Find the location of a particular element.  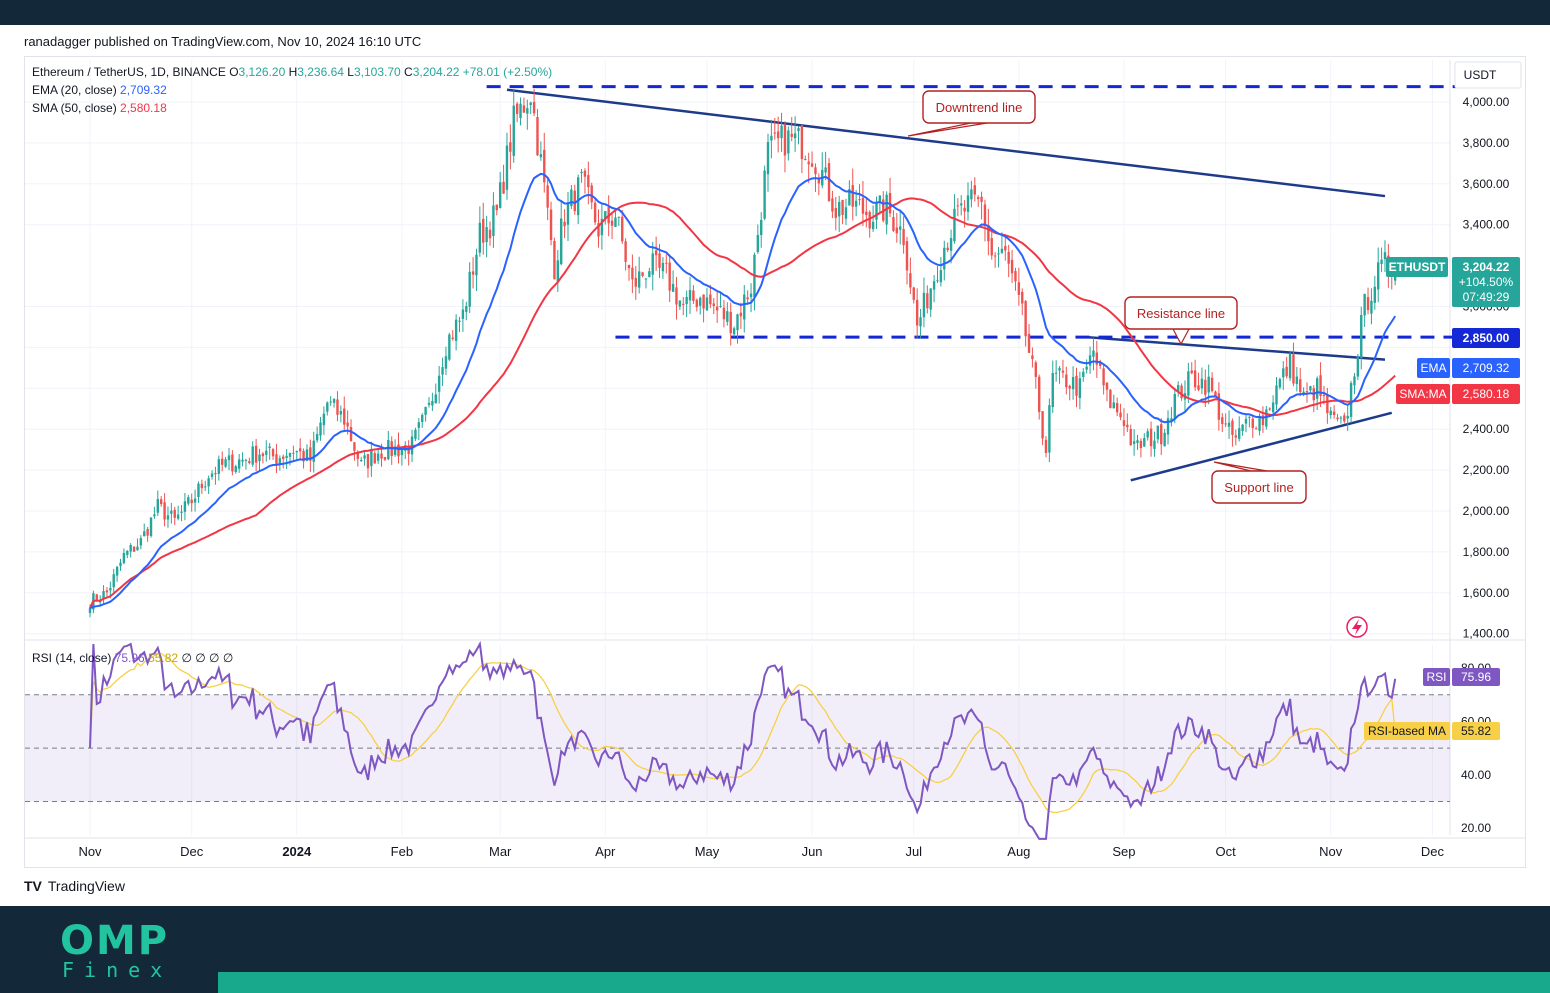

tag-rsi-label-bg is located at coordinates (1436, 677).